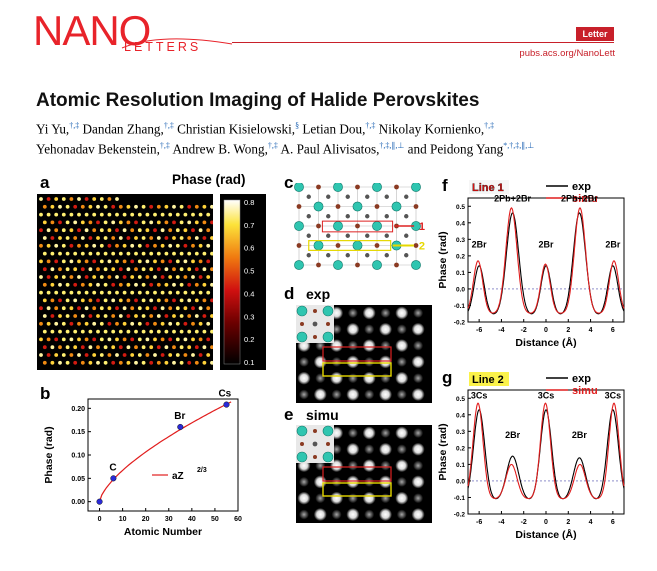 Image resolution: width=657 pixels, height=571 pixels. Describe the element at coordinates (512, 198) in the screenshot. I see `peak-annotation: 2Pb+2Br` at that location.